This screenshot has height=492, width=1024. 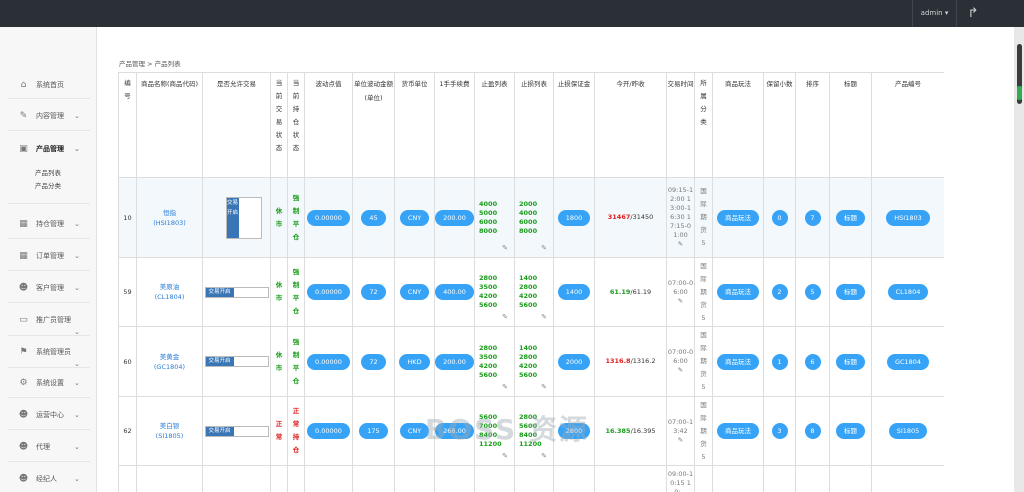 What do you see at coordinates (49, 224) in the screenshot?
I see `sidebar-item-positions: ▦ 持仓管理 ⌄` at bounding box center [49, 224].